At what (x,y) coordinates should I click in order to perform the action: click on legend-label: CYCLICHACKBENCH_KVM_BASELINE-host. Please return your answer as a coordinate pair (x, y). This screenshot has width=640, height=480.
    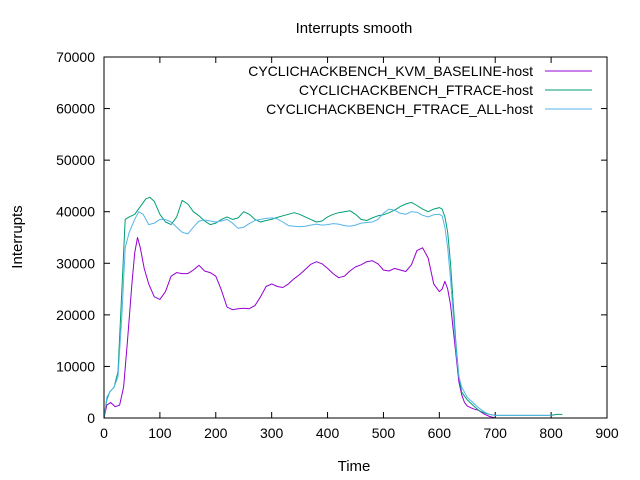
    Looking at the image, I should click on (390, 71).